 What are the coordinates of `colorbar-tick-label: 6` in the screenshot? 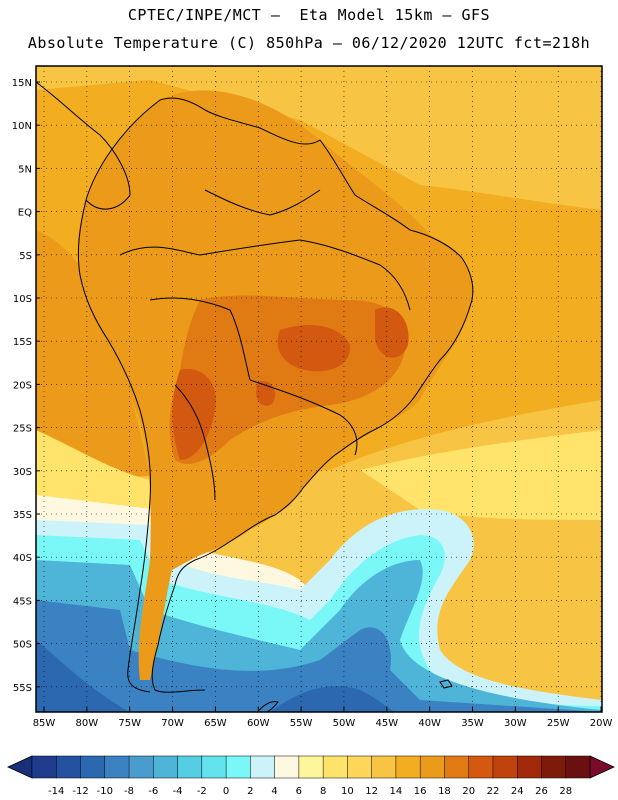 It's located at (299, 791).